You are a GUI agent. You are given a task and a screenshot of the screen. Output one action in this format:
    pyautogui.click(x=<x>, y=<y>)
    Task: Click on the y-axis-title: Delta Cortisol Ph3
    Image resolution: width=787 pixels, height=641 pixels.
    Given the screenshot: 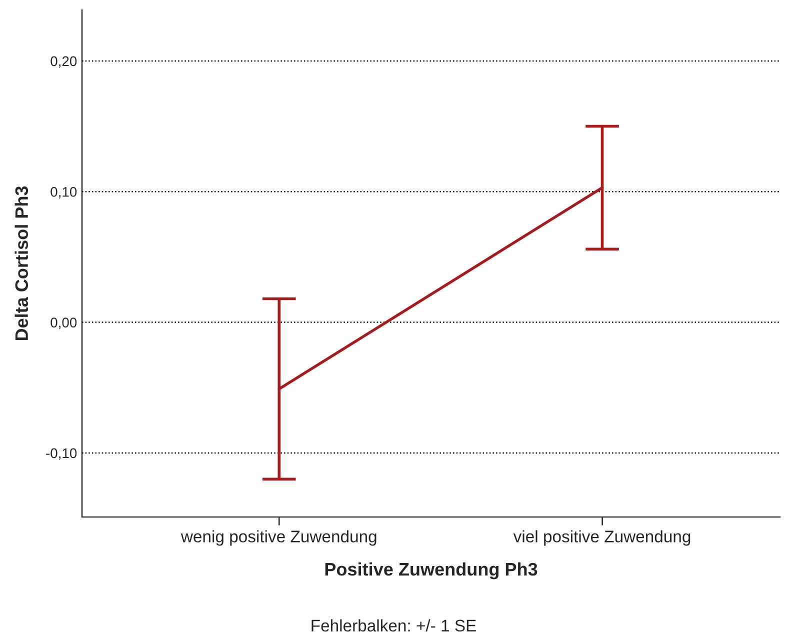 What is the action you would take?
    pyautogui.click(x=21, y=263)
    